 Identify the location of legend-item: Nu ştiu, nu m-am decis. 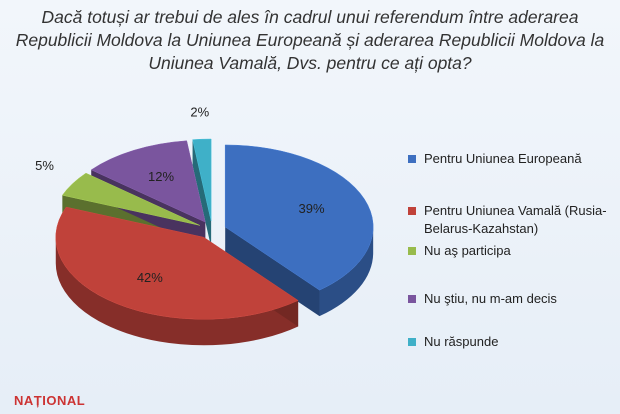
(508, 299).